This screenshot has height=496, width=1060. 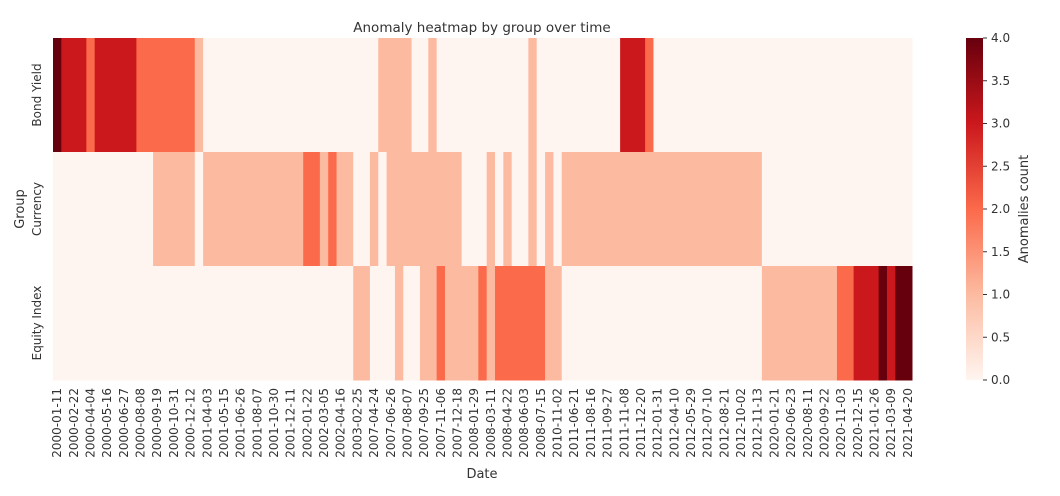 What do you see at coordinates (241, 423) in the screenshot?
I see `x-tick-label: 2001-06-26` at bounding box center [241, 423].